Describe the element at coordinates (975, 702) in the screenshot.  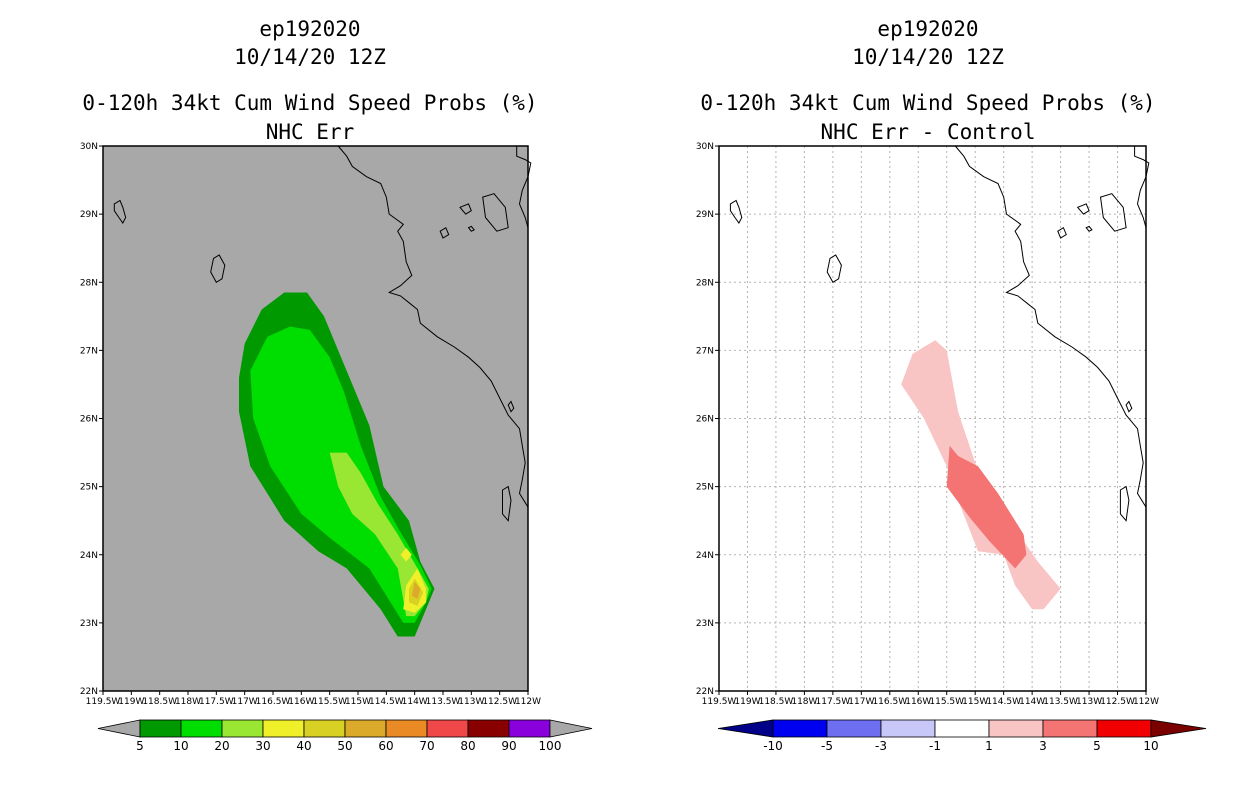
I see `lon-label: 115W` at that location.